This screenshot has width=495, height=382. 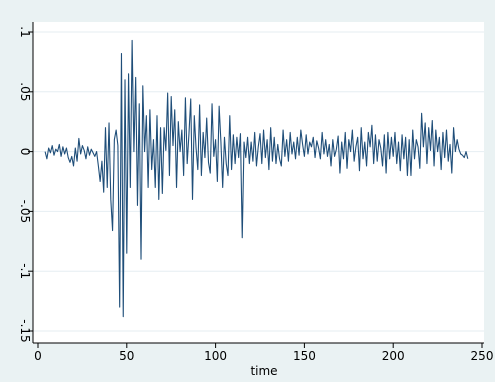 What do you see at coordinates (304, 356) in the screenshot?
I see `x-tick-label: 150` at bounding box center [304, 356].